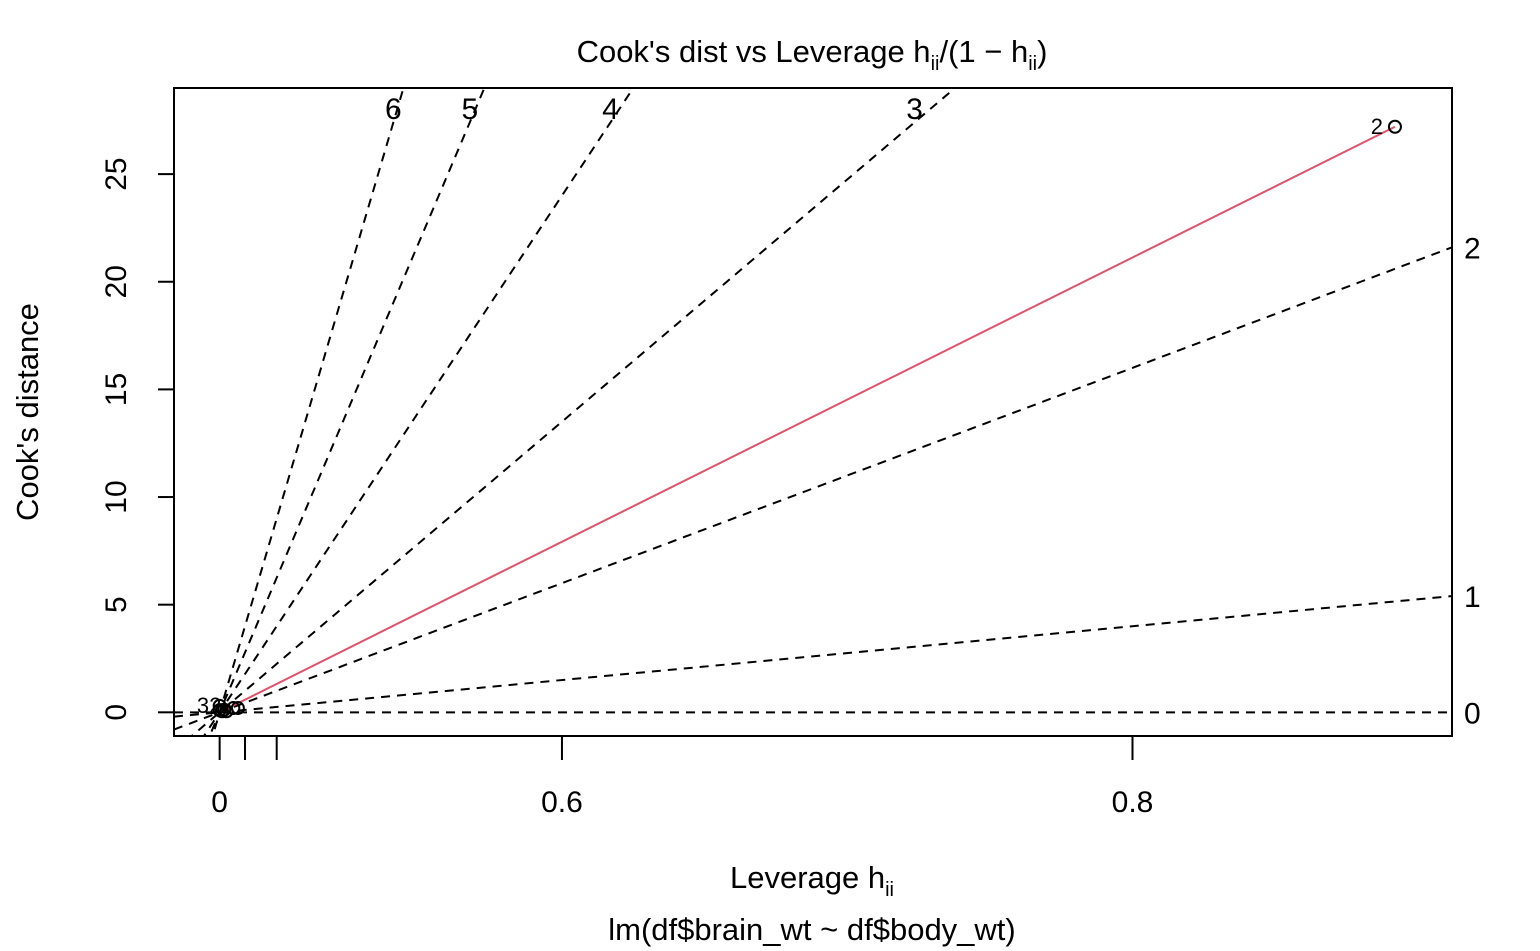 Image resolution: width=1540 pixels, height=951 pixels. Describe the element at coordinates (562, 802) in the screenshot. I see `x-tick-label-4: 0.6` at that location.